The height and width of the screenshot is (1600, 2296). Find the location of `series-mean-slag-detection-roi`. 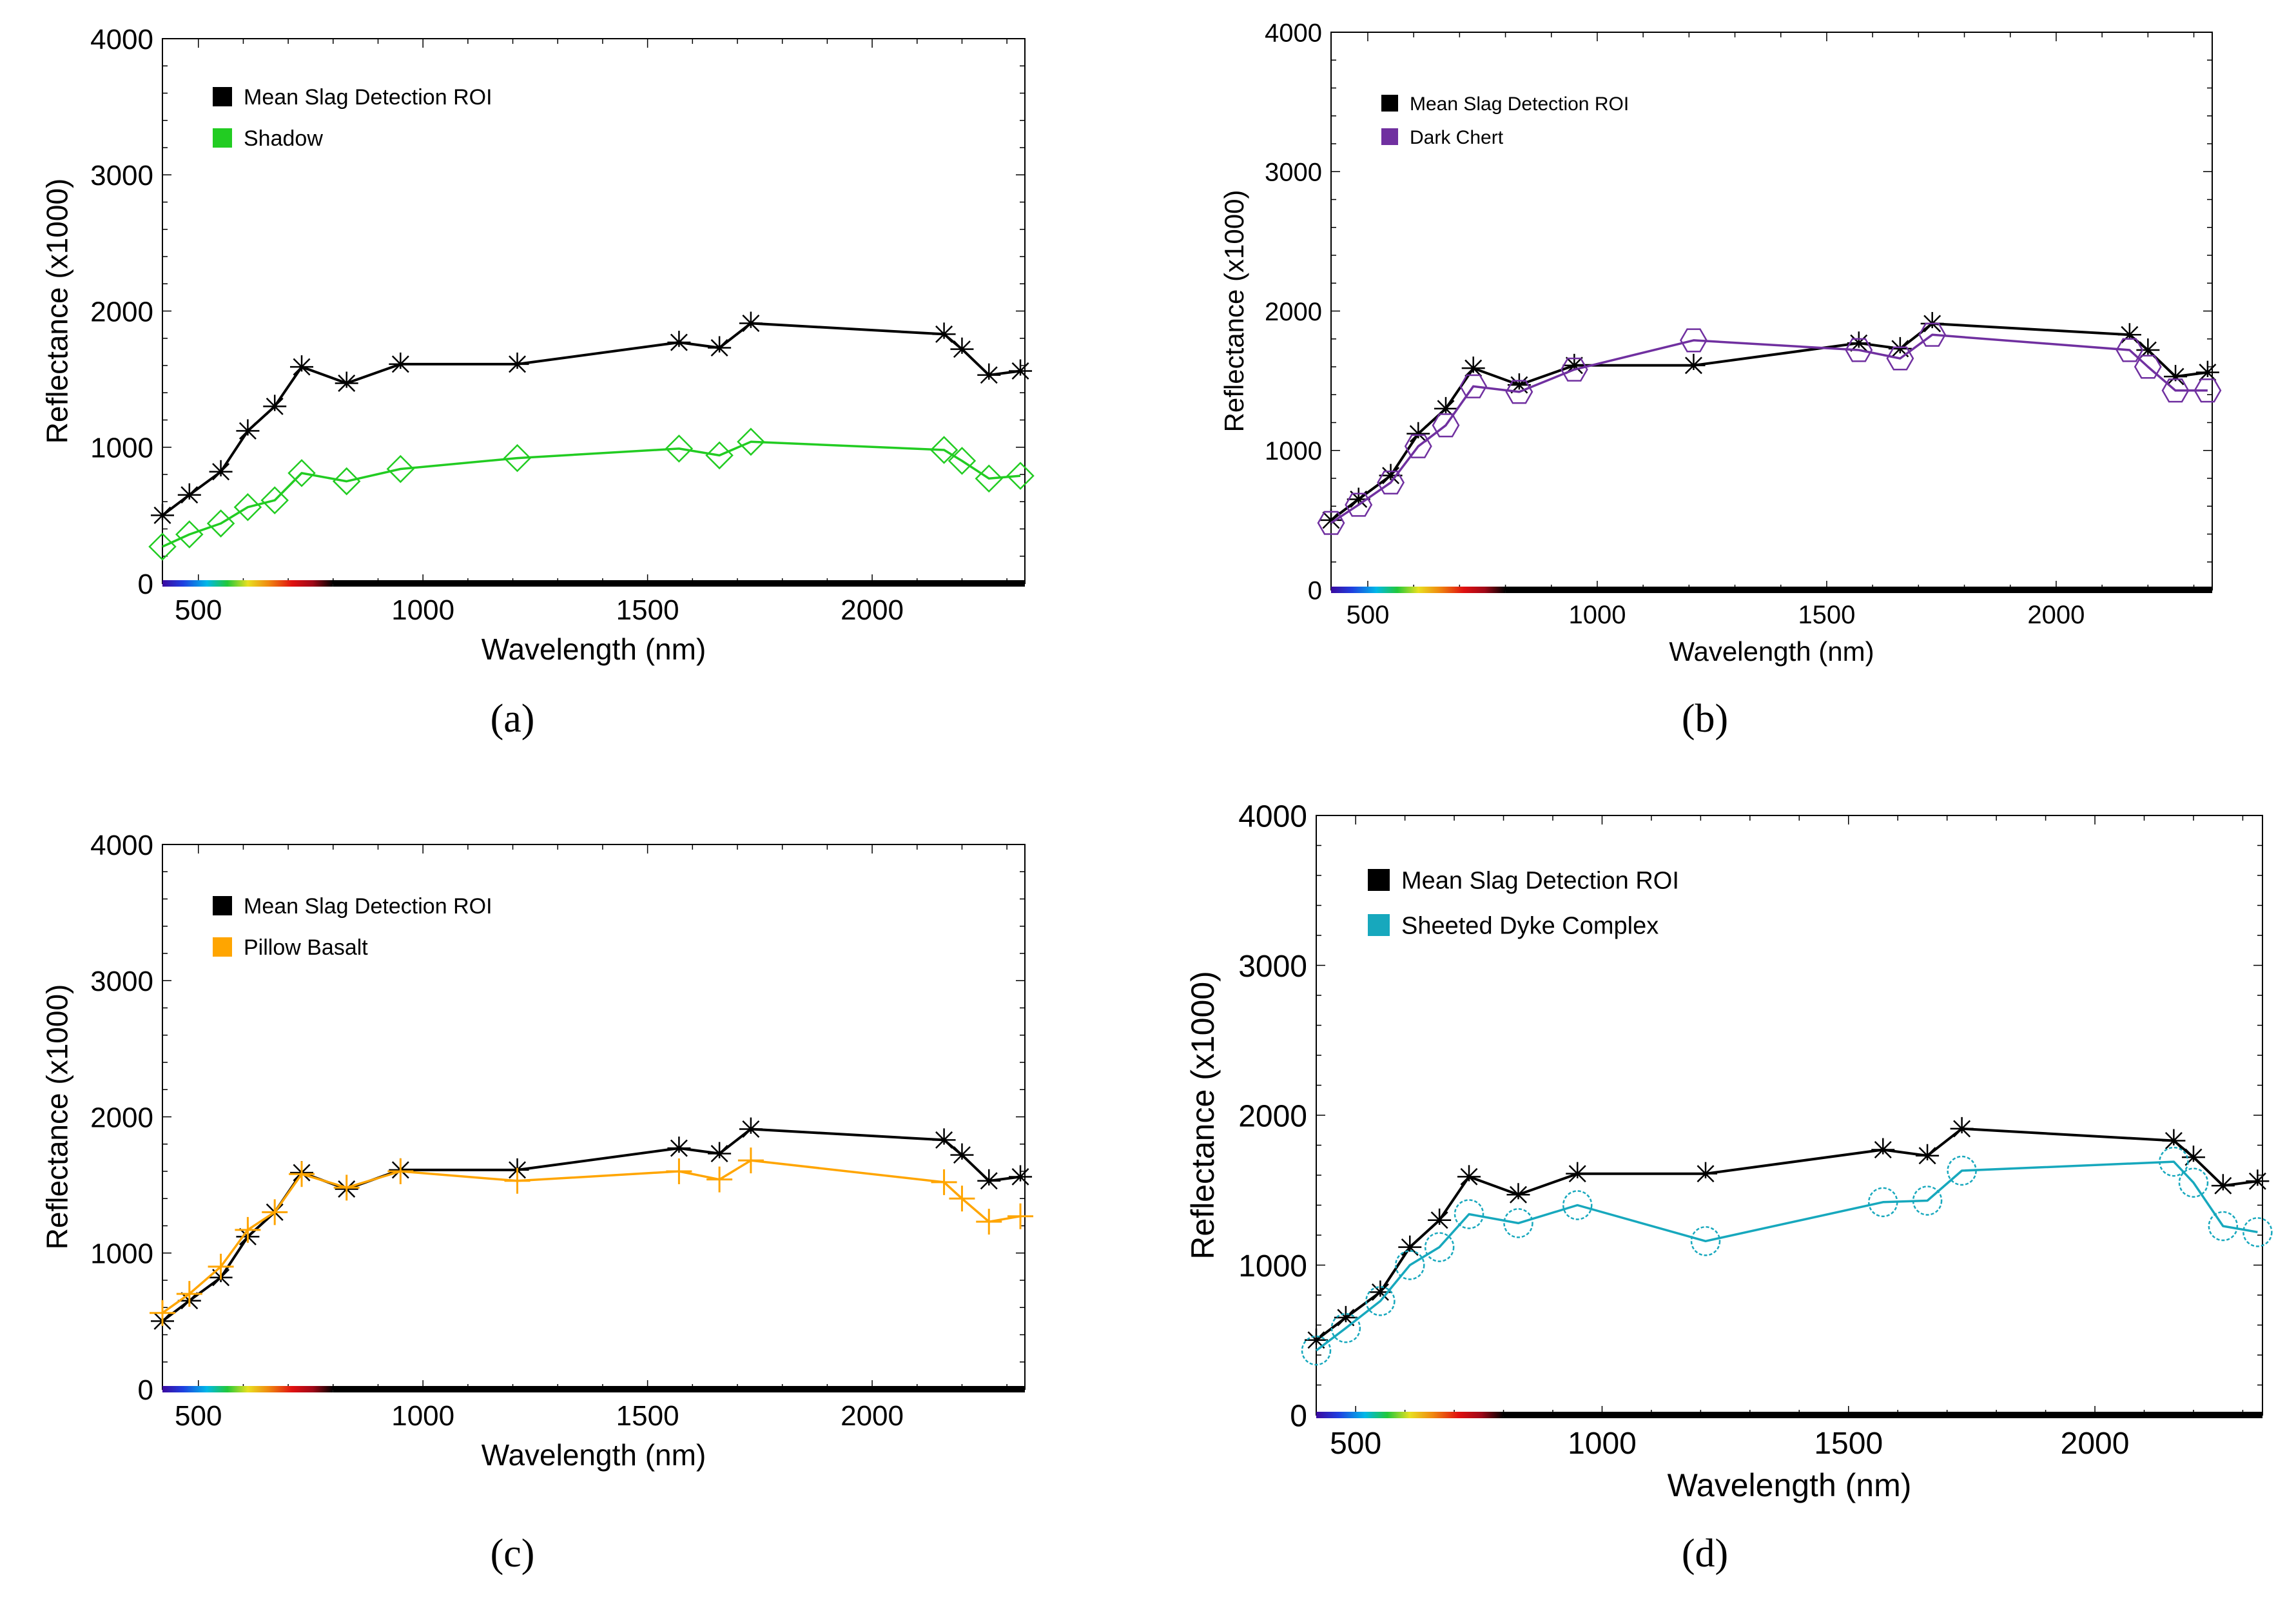

series-mean-slag-detection-roi is located at coordinates (592, 418).